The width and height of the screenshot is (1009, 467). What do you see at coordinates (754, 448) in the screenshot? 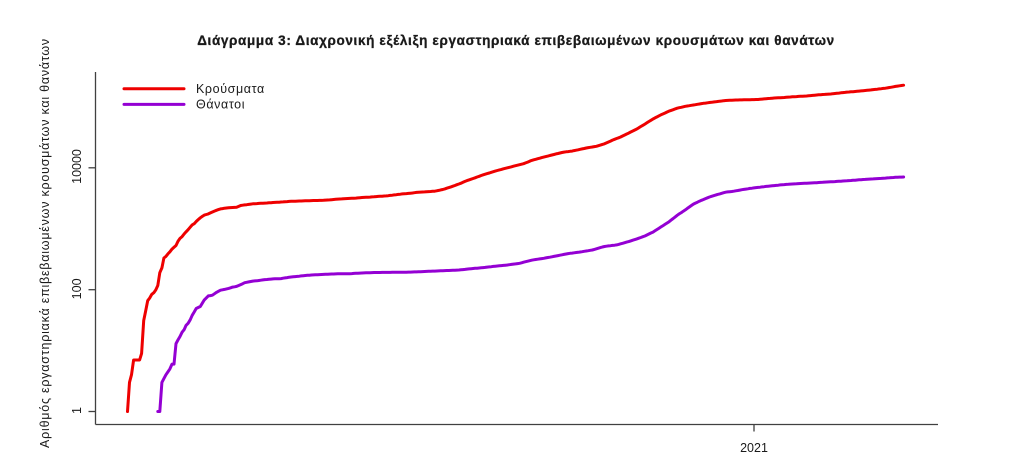
I see `svg-text: 2021` at bounding box center [754, 448].